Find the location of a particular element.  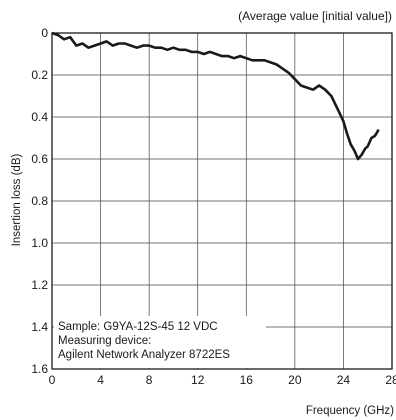

y-tick-label: 0.8 is located at coordinates (39, 201).